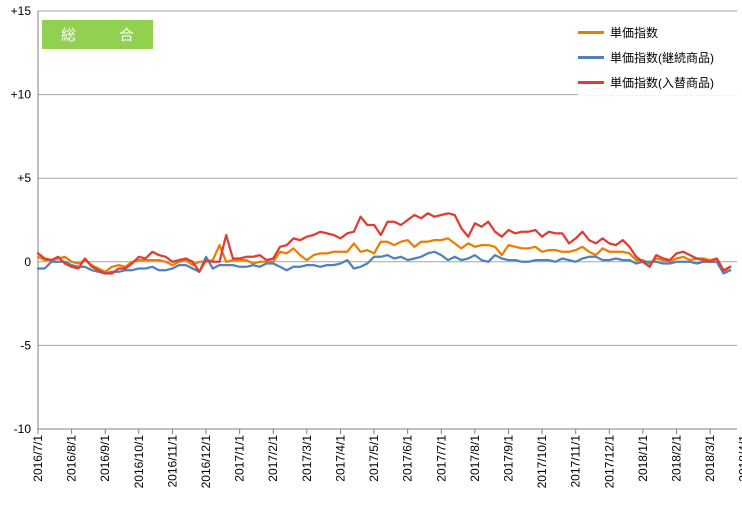 Image resolution: width=742 pixels, height=509 pixels. I want to click on x-tick-label: 2016/8/1, so click(72, 458).